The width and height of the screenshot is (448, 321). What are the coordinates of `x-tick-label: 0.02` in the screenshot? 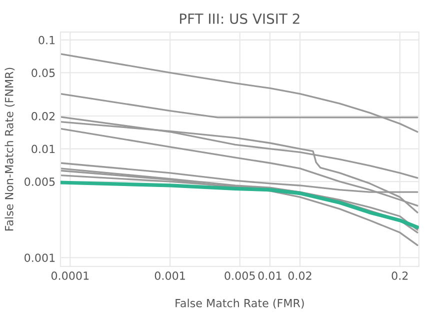 It's located at (300, 275).